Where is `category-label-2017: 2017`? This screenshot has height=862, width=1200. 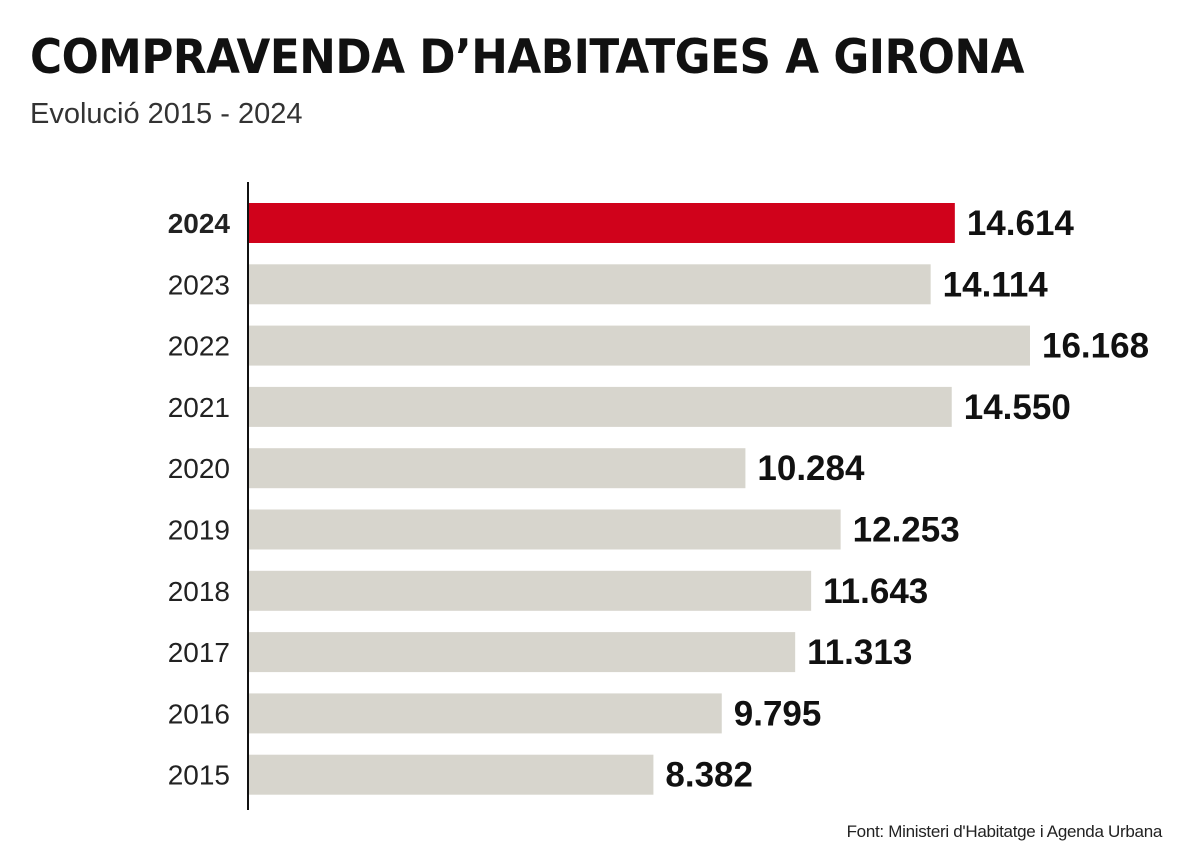
category-label-2017: 2017 is located at coordinates (199, 652).